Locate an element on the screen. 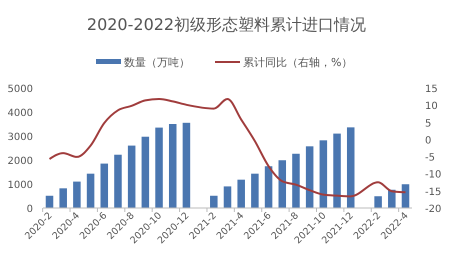 The image size is (453, 264). y2-tick-label: 0 is located at coordinates (428, 140).